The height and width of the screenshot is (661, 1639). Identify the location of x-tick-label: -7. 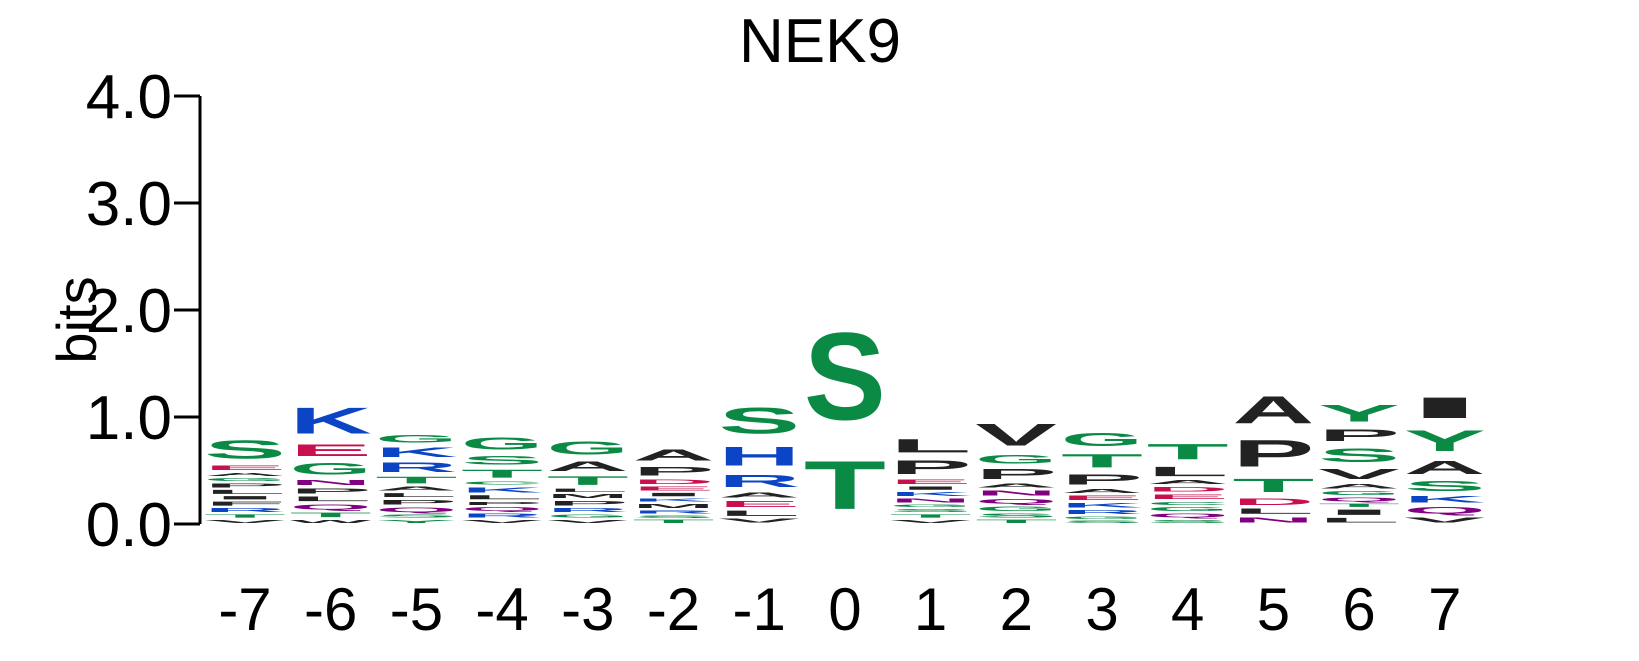
(244, 609).